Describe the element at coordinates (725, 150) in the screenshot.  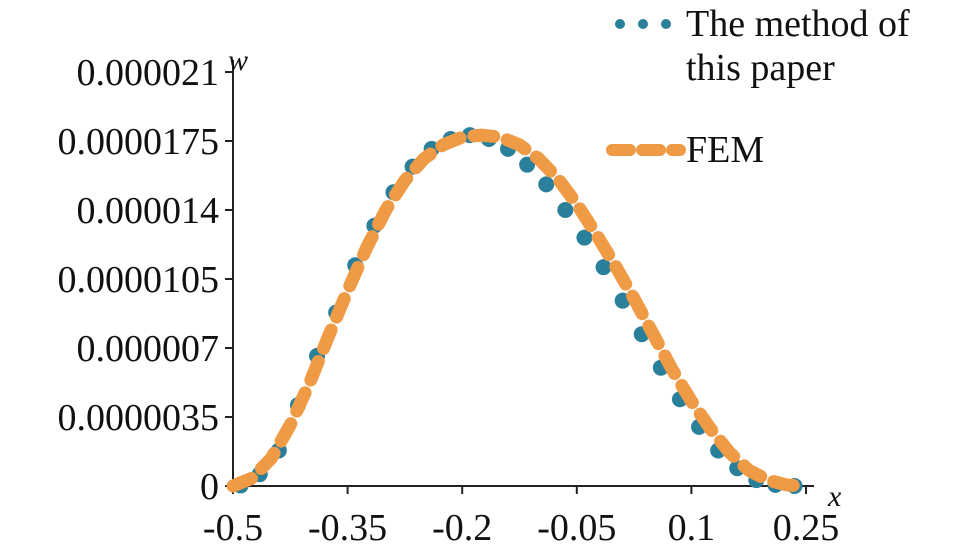
I see `legend-label: FEM` at that location.